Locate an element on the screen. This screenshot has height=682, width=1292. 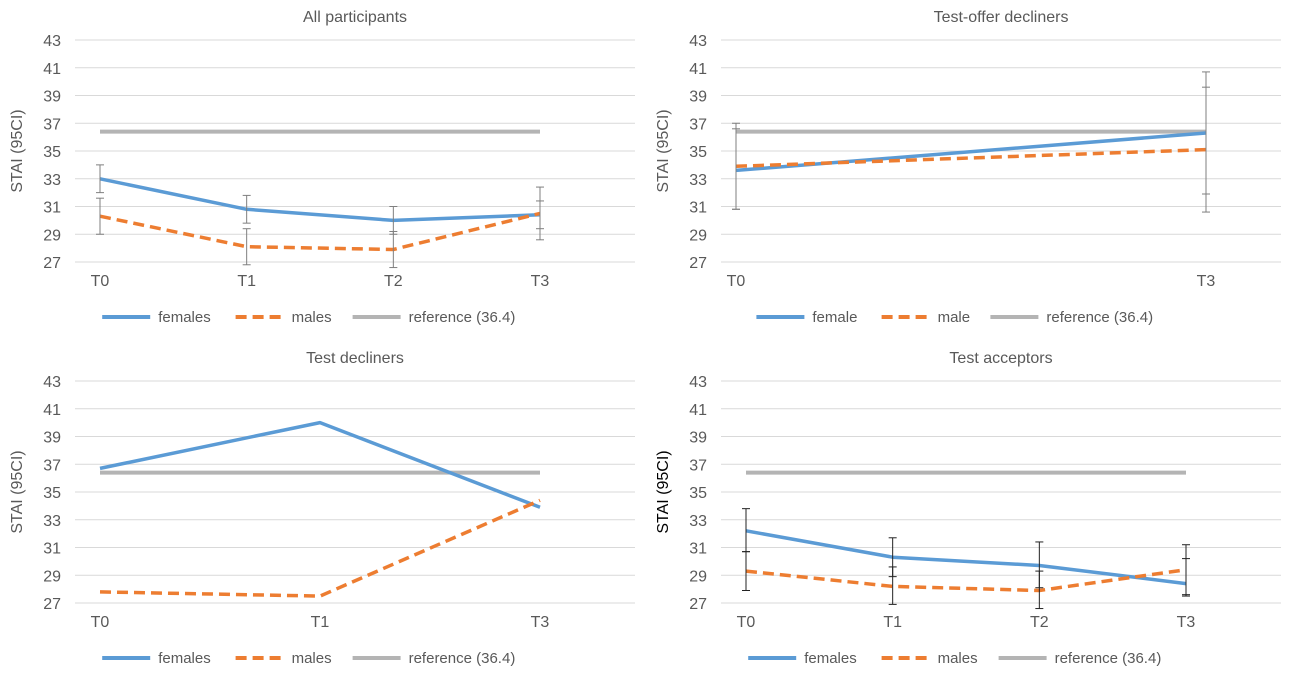
chart-title: Test acceptors is located at coordinates (1000, 358).